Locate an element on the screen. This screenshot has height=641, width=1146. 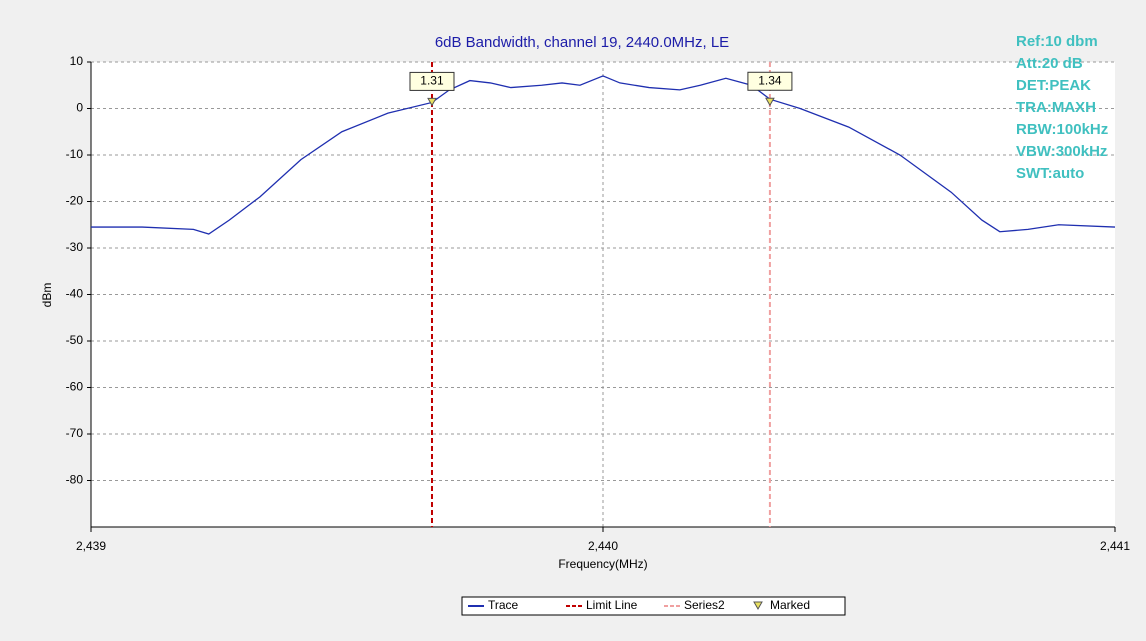
annotation: RBW:100kHz is located at coordinates (1062, 129).